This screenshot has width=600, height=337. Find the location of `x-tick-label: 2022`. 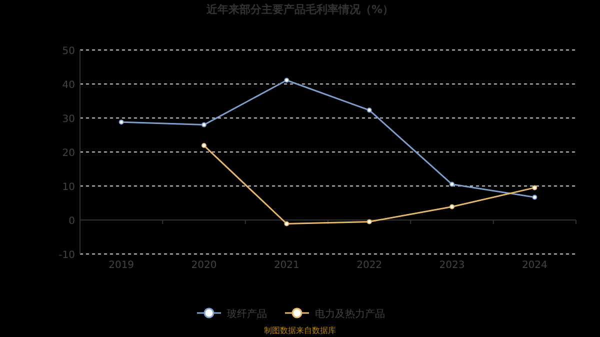

x-tick-label: 2022 is located at coordinates (369, 265).